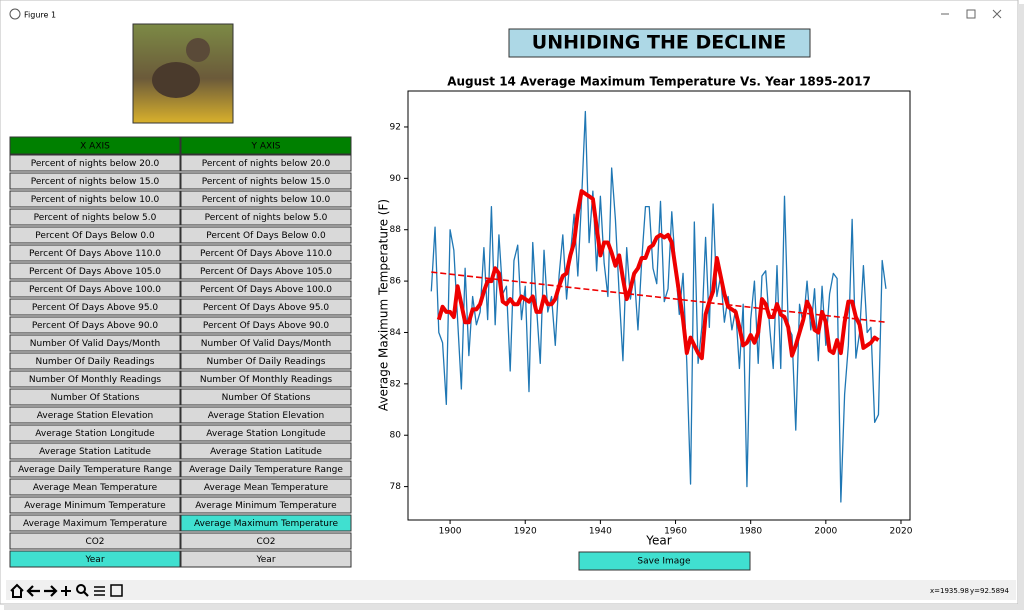 The image size is (1024, 610). I want to click on axis-button: Percent Of Days Above 110.0, so click(95, 253).